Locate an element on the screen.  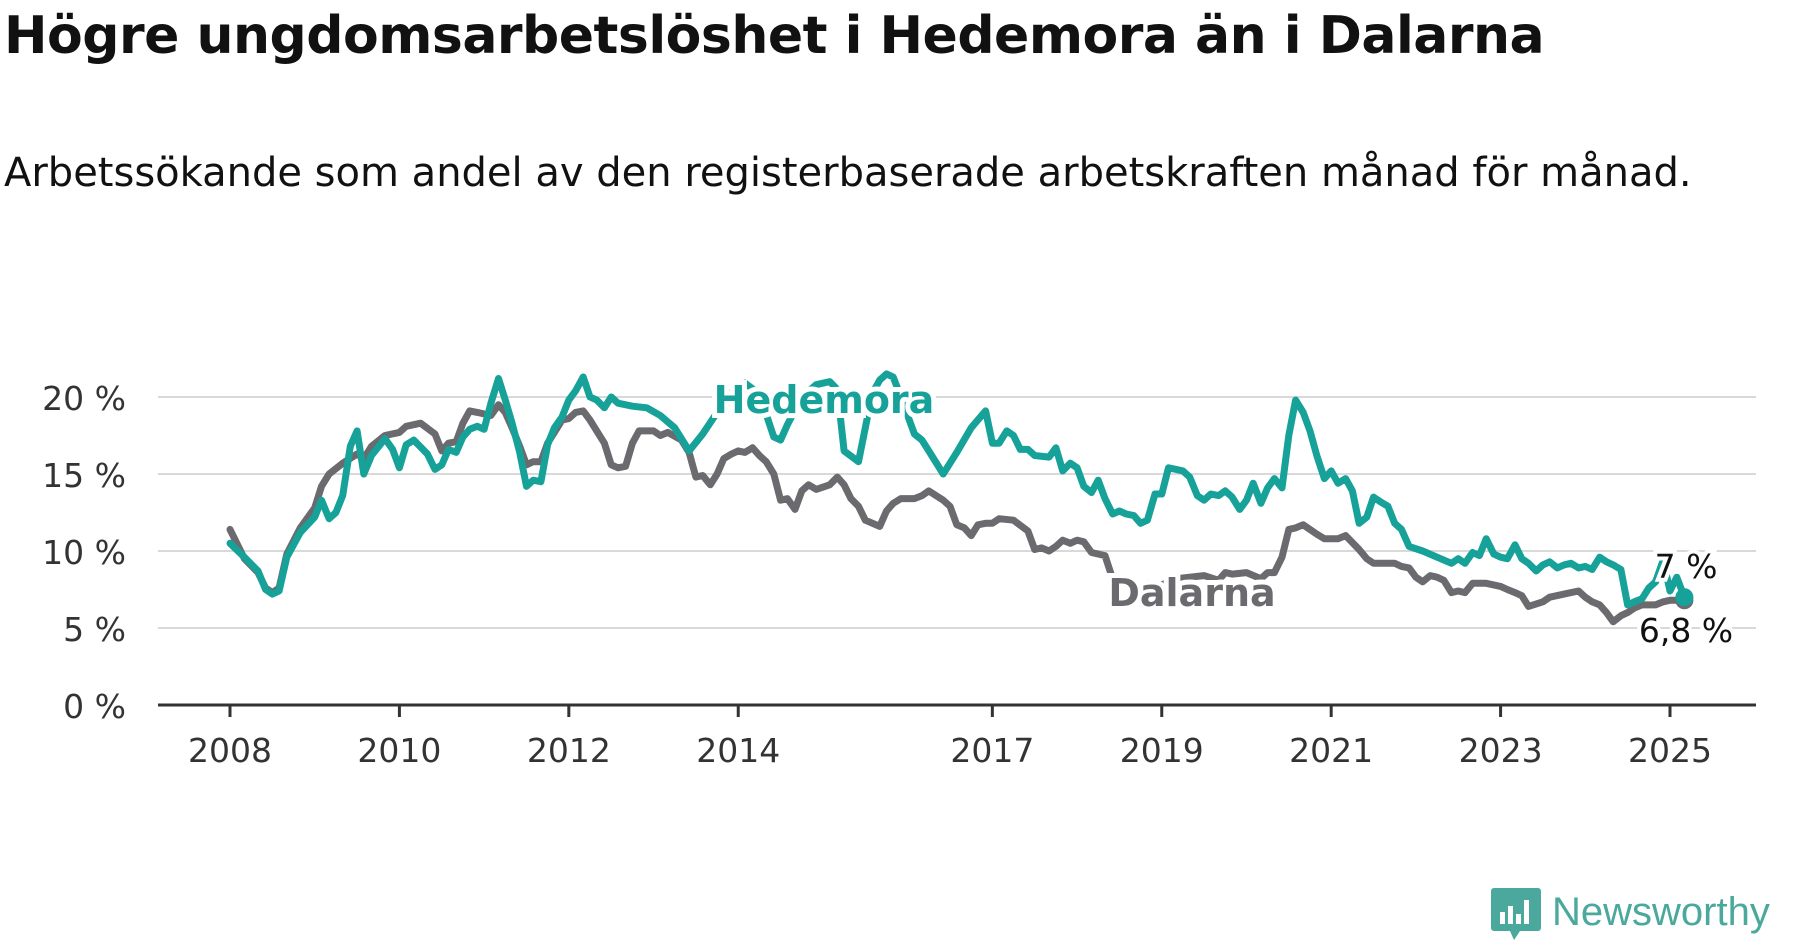
x-tick-label: 2012 is located at coordinates (569, 750).